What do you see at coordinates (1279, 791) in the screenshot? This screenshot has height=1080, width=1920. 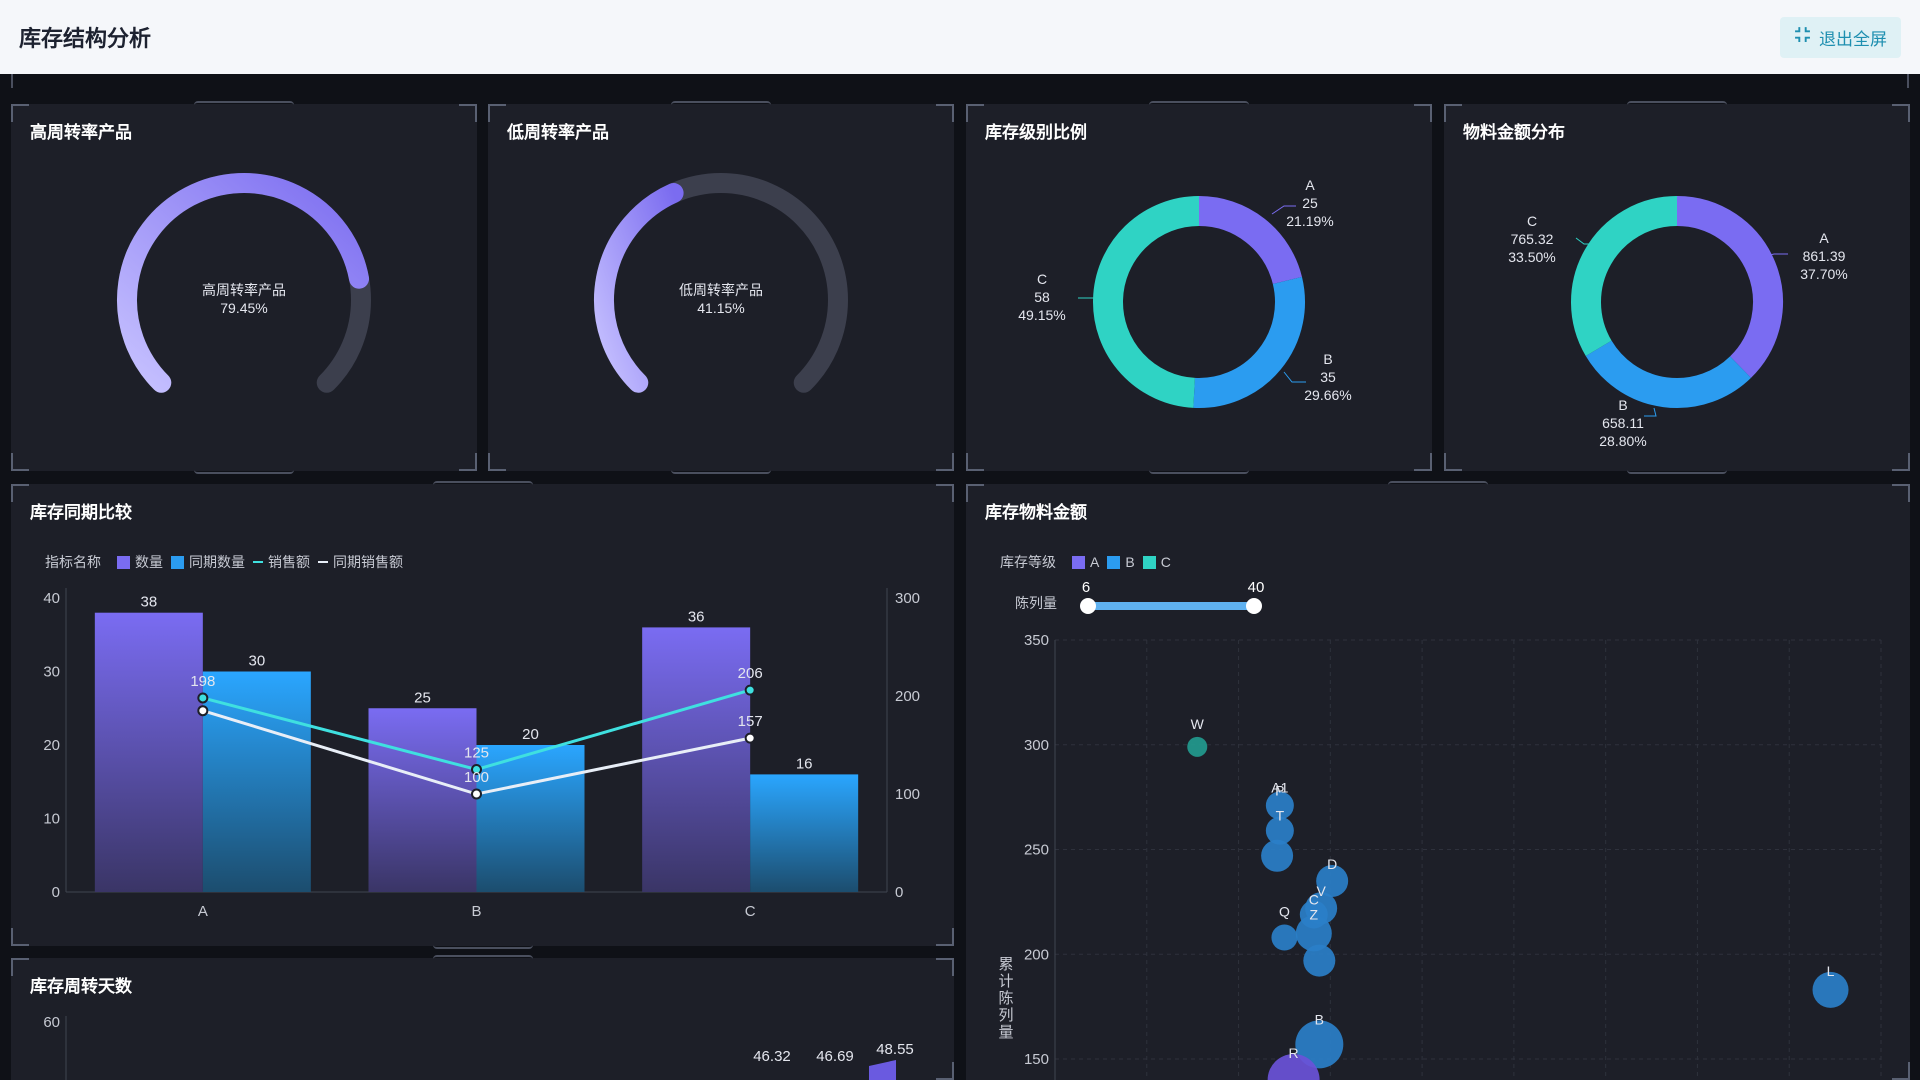 I see `point-label: P` at bounding box center [1279, 791].